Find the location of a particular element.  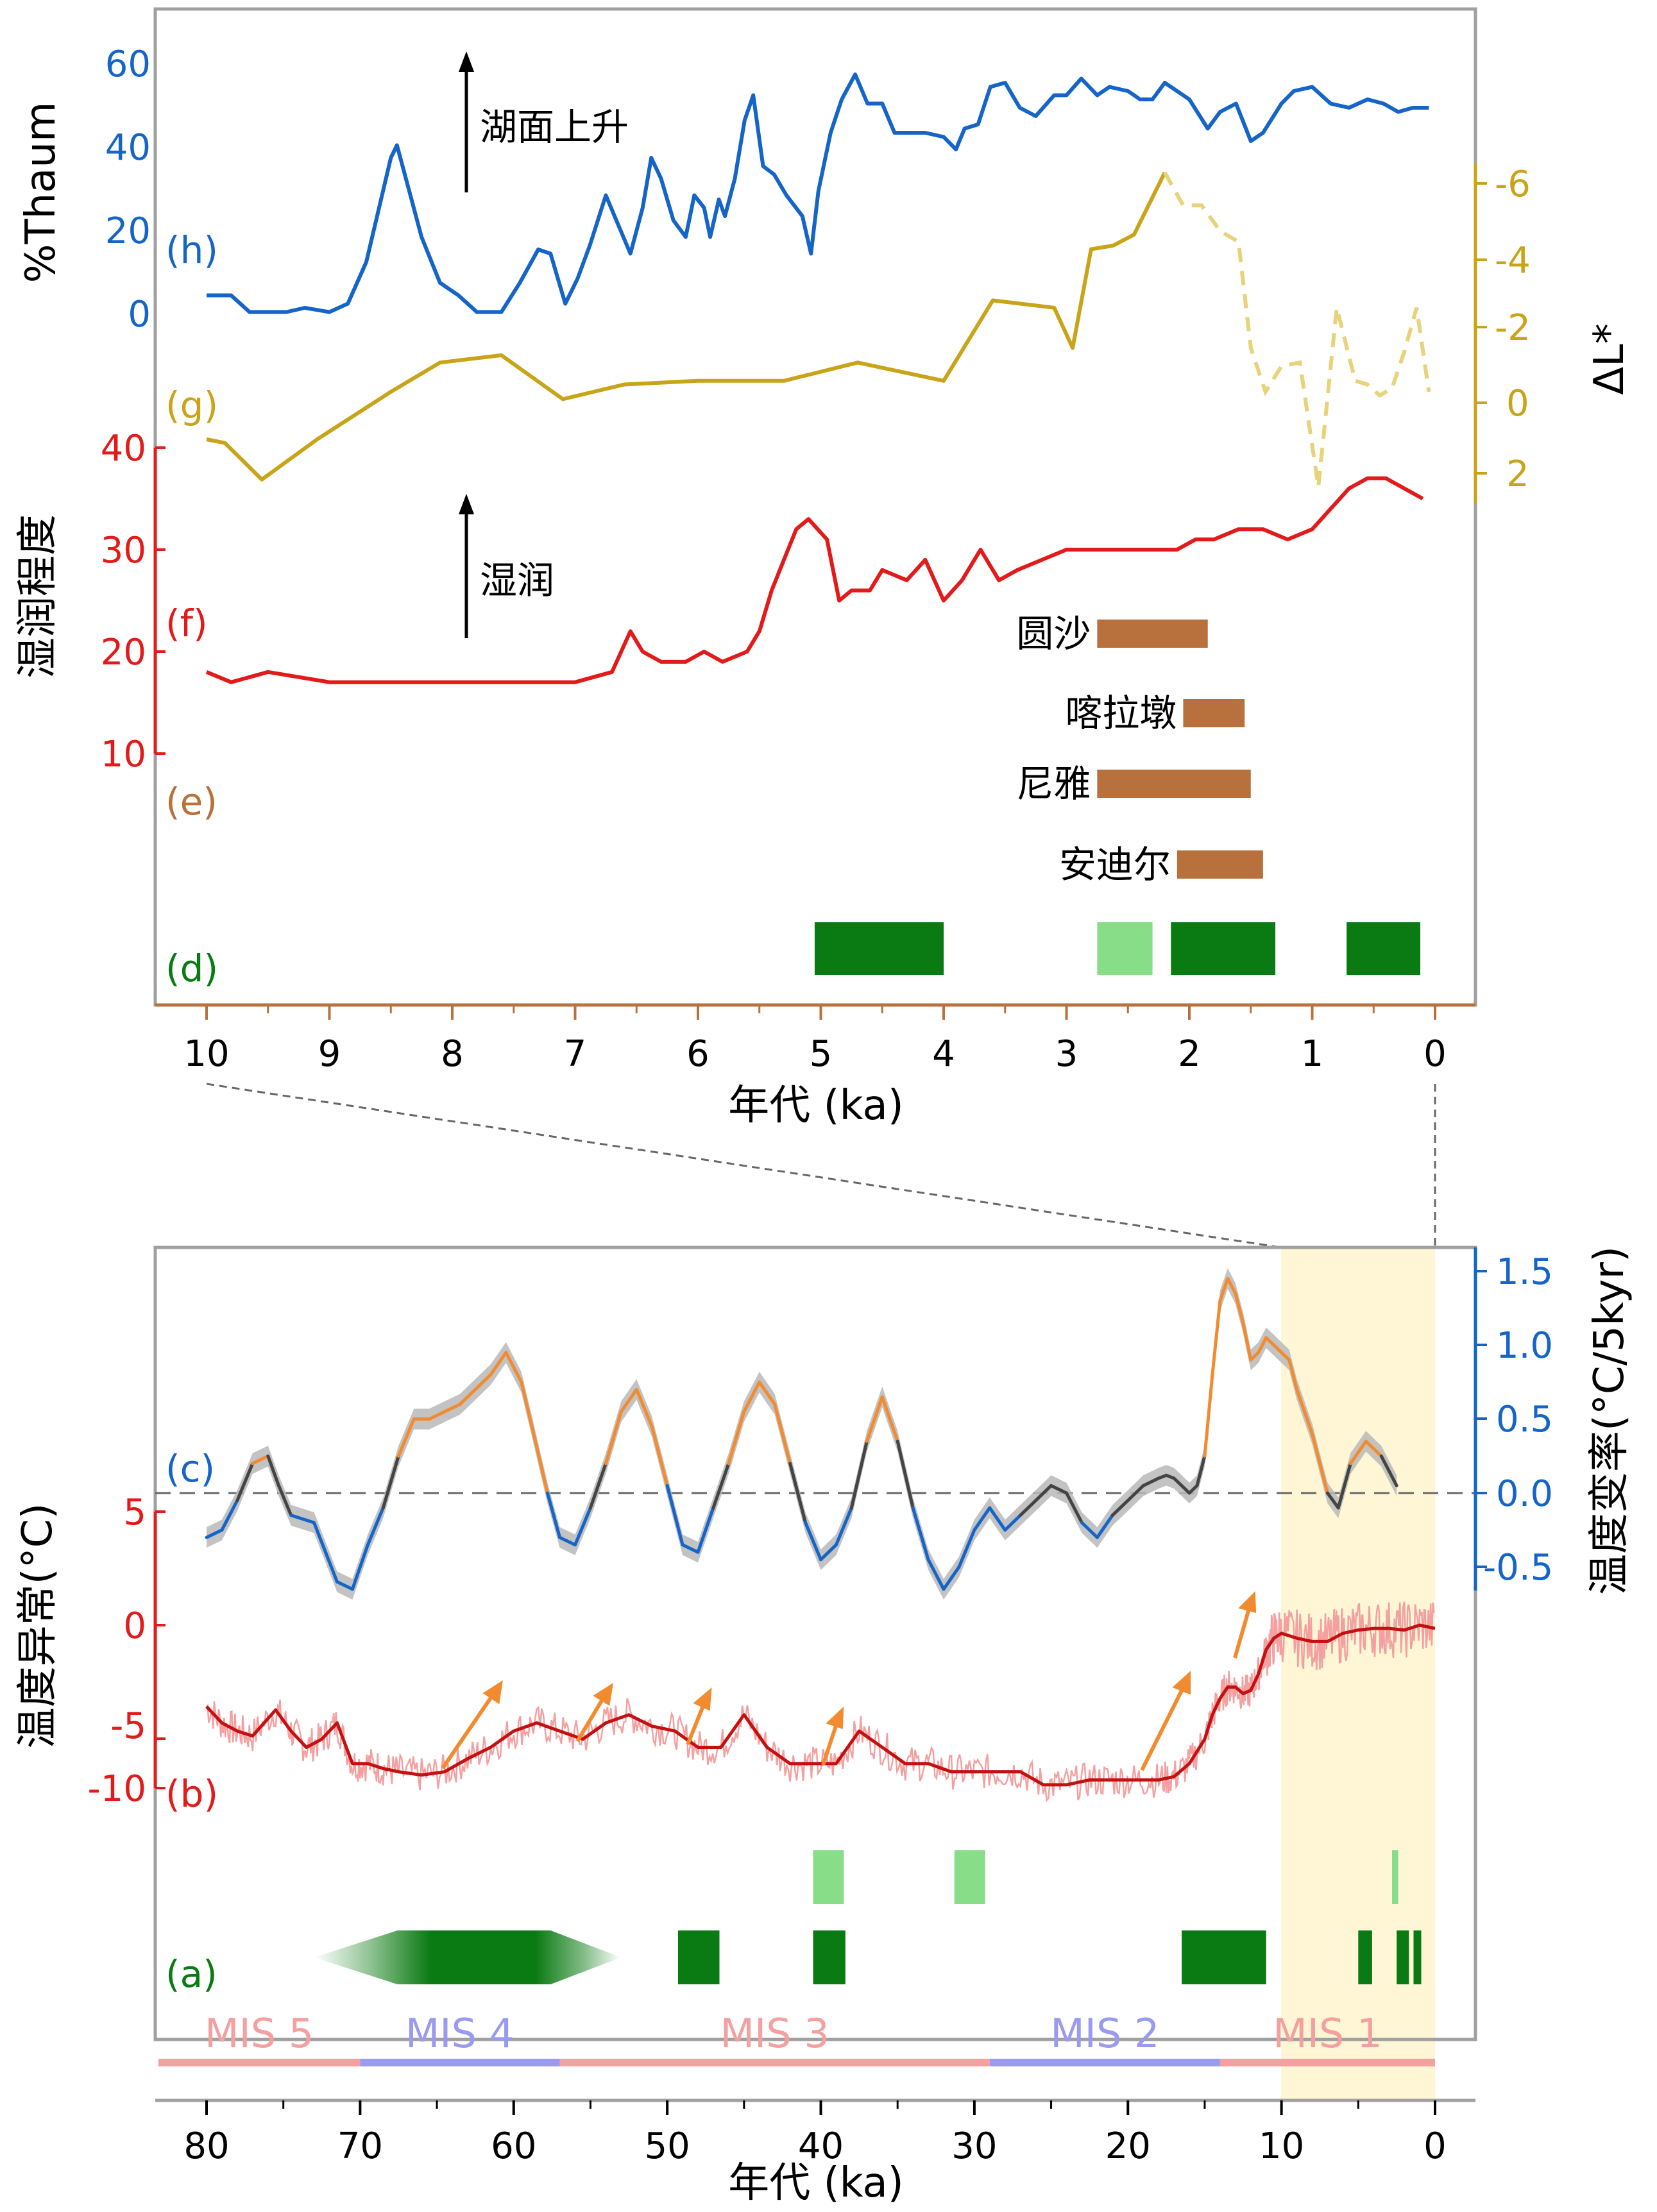

panel-label-b: (b) is located at coordinates (192, 1794).